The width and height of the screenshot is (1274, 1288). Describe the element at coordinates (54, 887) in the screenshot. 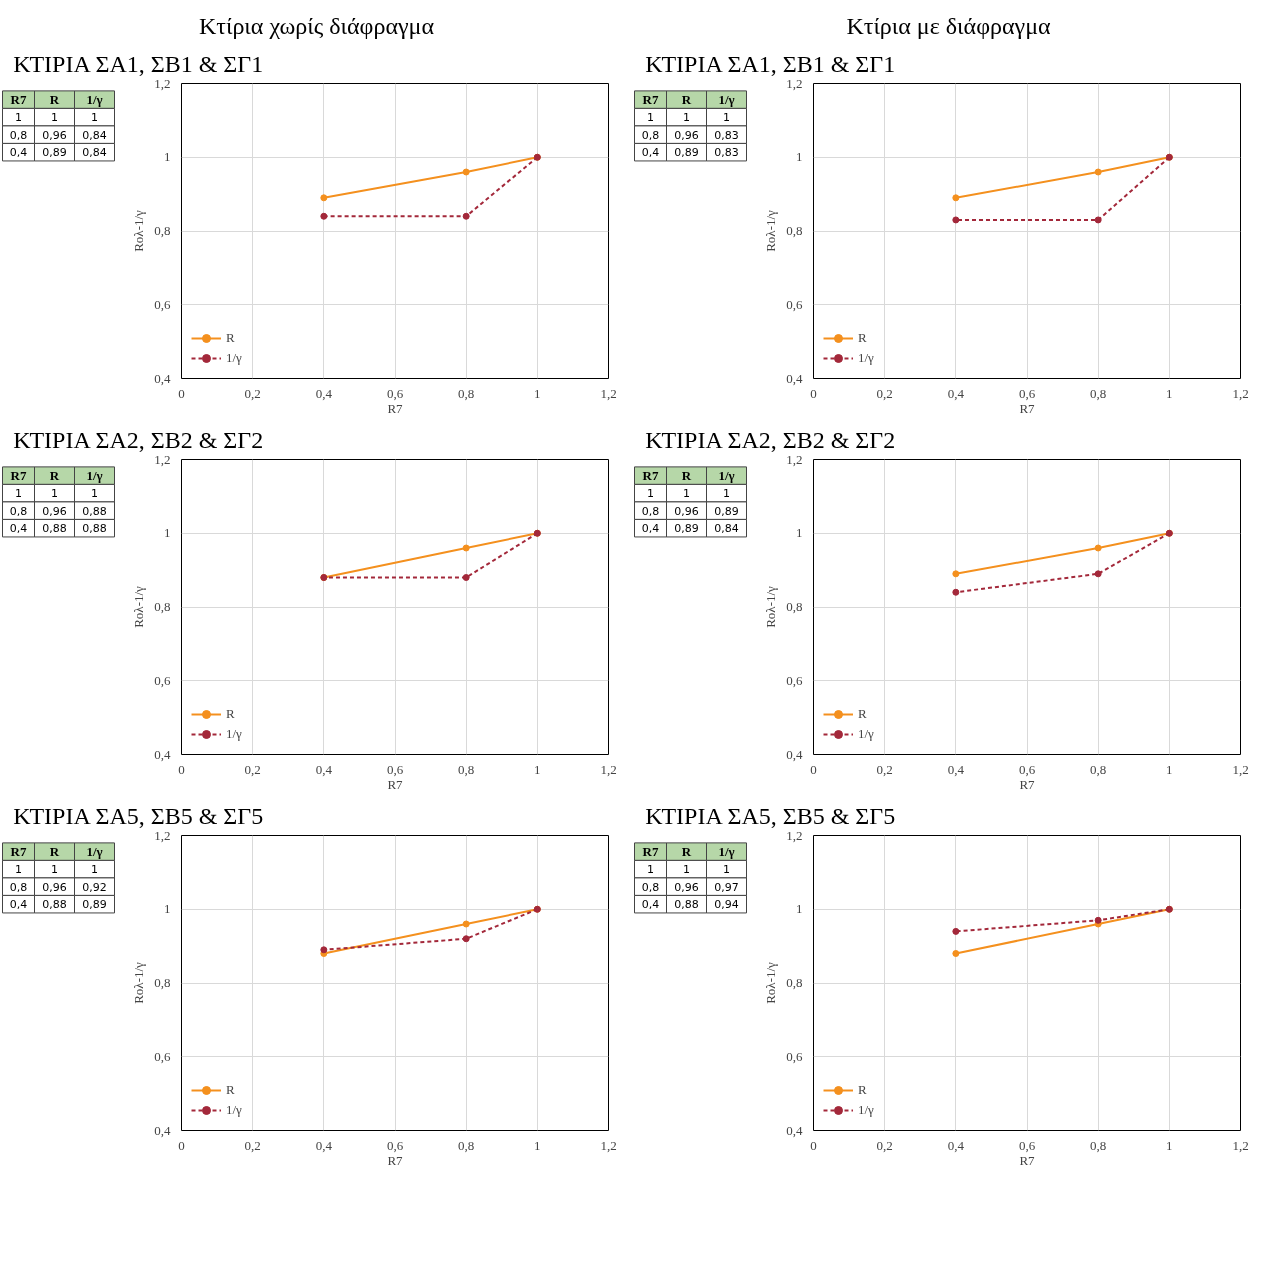

I see `text: 0,96` at that location.